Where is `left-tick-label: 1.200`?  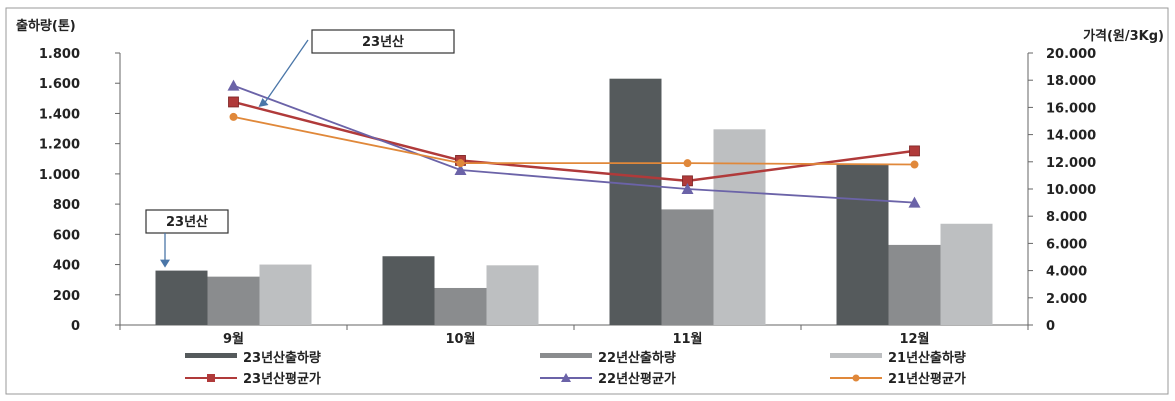 left-tick-label: 1.200 is located at coordinates (59, 145).